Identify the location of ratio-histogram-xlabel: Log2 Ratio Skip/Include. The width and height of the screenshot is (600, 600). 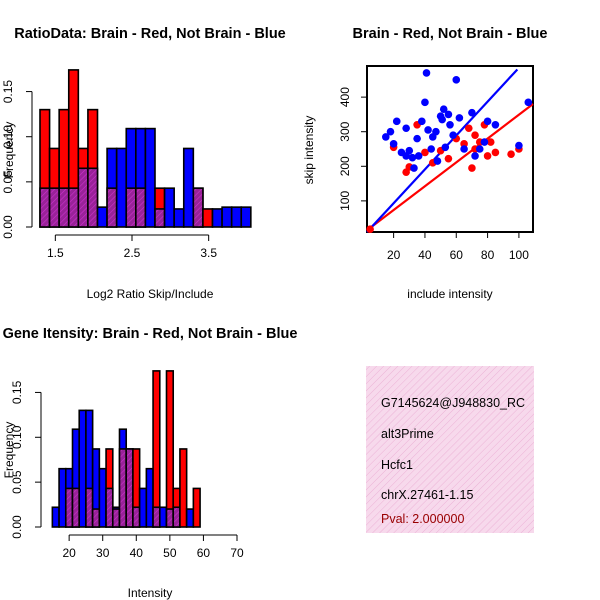
(150, 294).